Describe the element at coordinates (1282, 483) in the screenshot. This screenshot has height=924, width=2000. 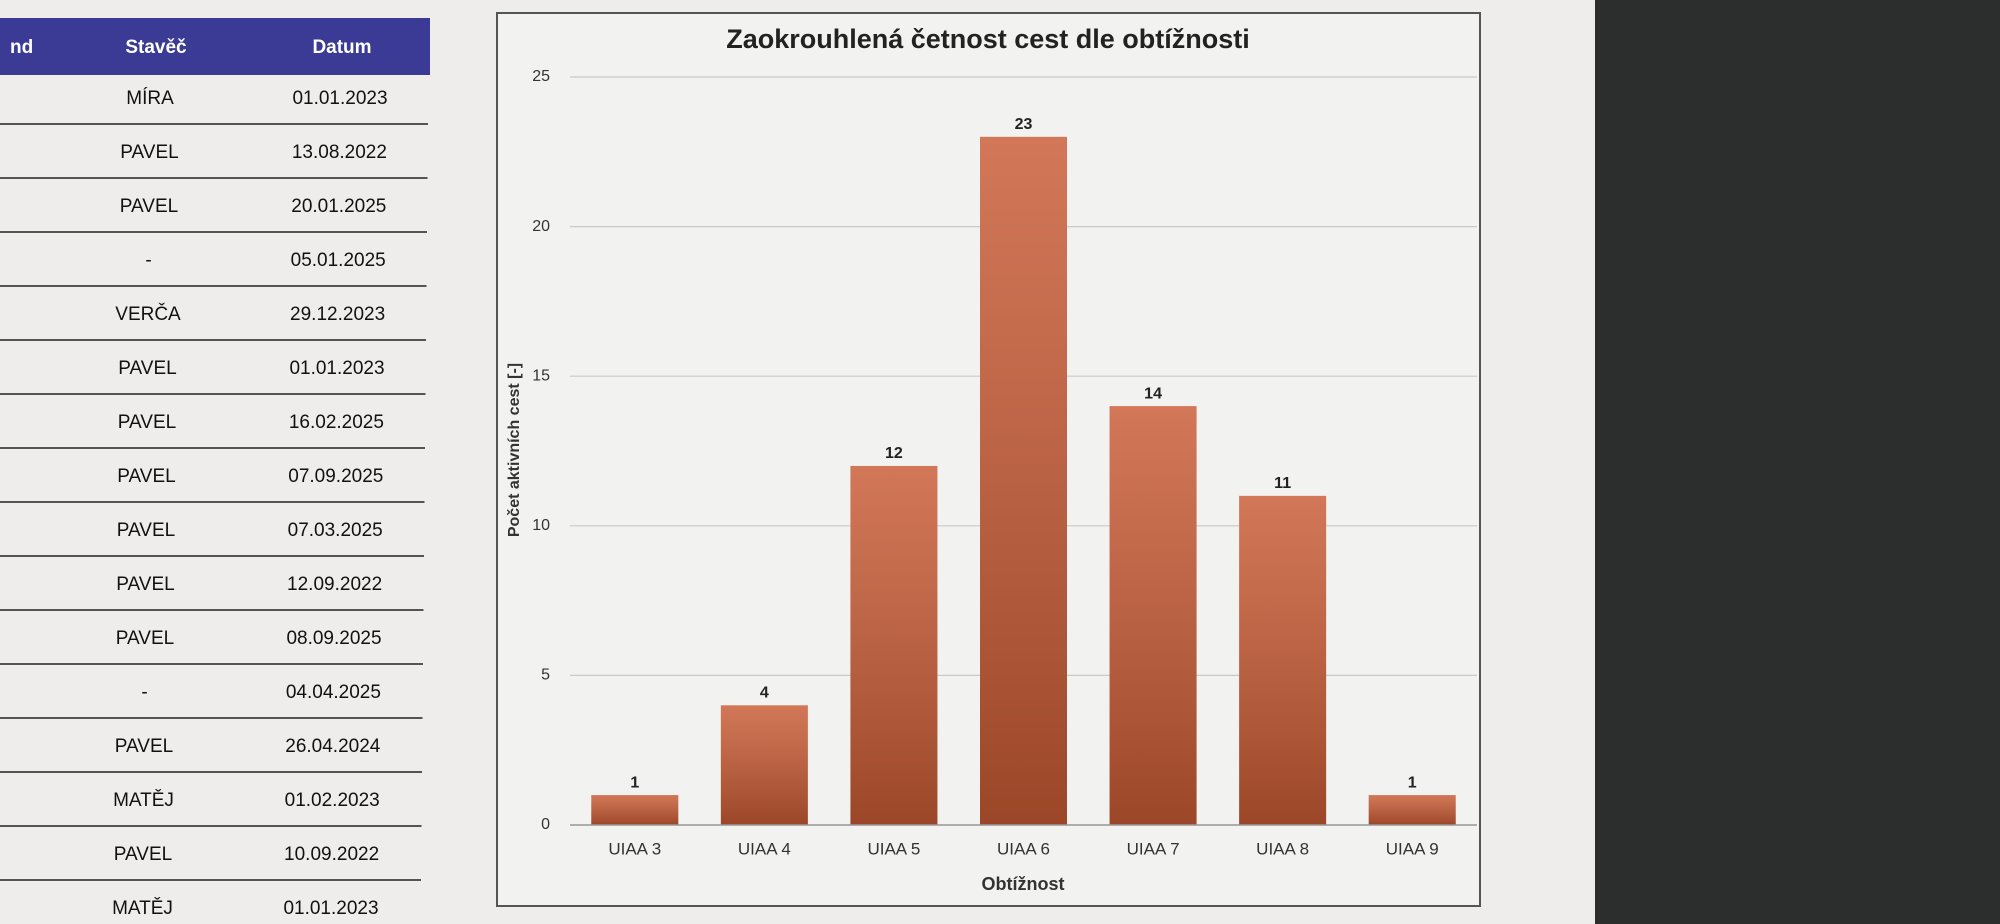
I see `data-label: 11` at that location.